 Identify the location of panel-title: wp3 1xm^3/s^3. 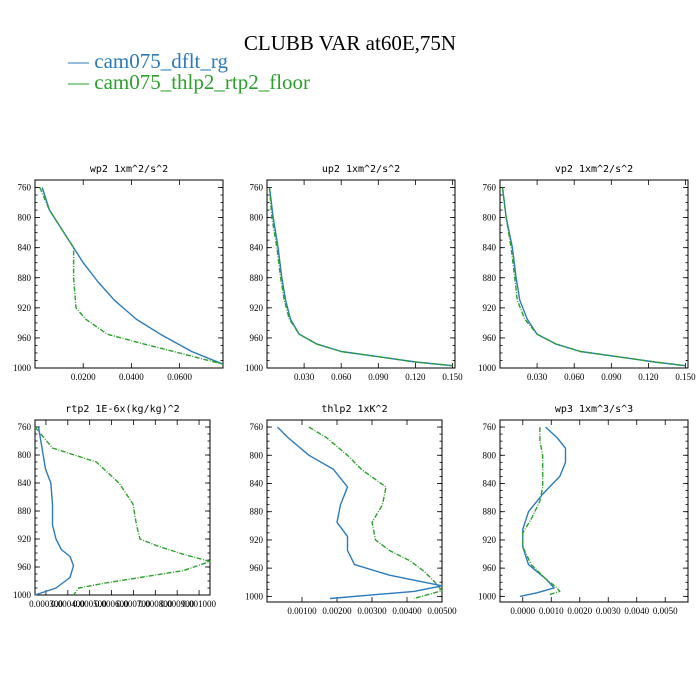
(594, 409).